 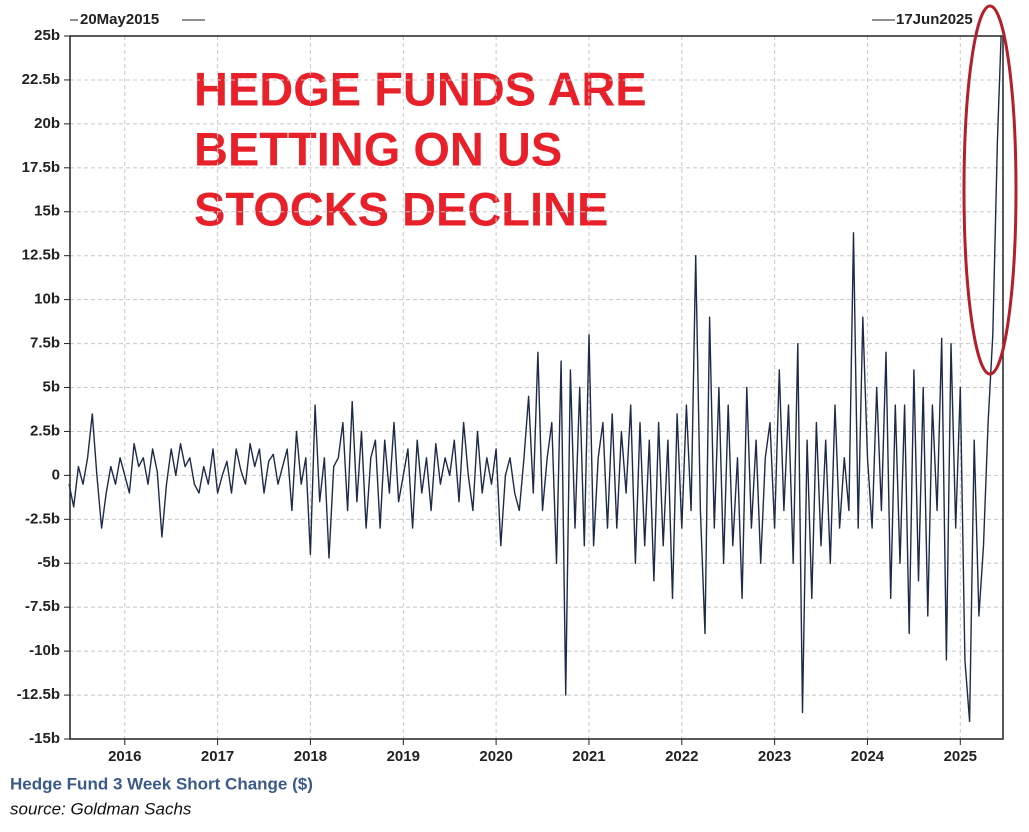 I want to click on y-tick-label: 5b, so click(x=51, y=386).